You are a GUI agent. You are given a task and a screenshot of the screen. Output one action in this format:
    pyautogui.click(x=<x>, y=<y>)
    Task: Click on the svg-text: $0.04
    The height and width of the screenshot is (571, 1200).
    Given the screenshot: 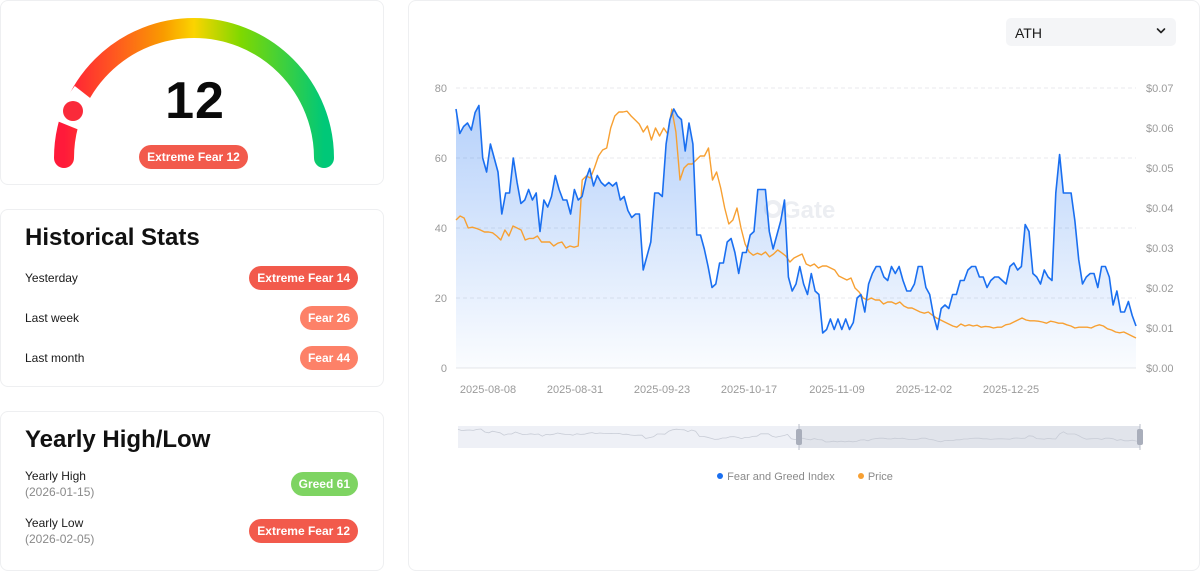 What is the action you would take?
    pyautogui.click(x=1160, y=209)
    